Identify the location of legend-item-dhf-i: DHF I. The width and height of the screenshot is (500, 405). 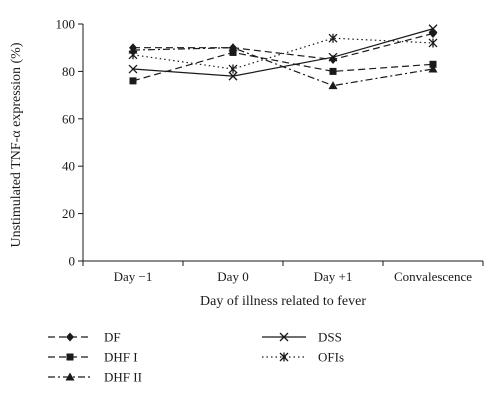
(93, 357).